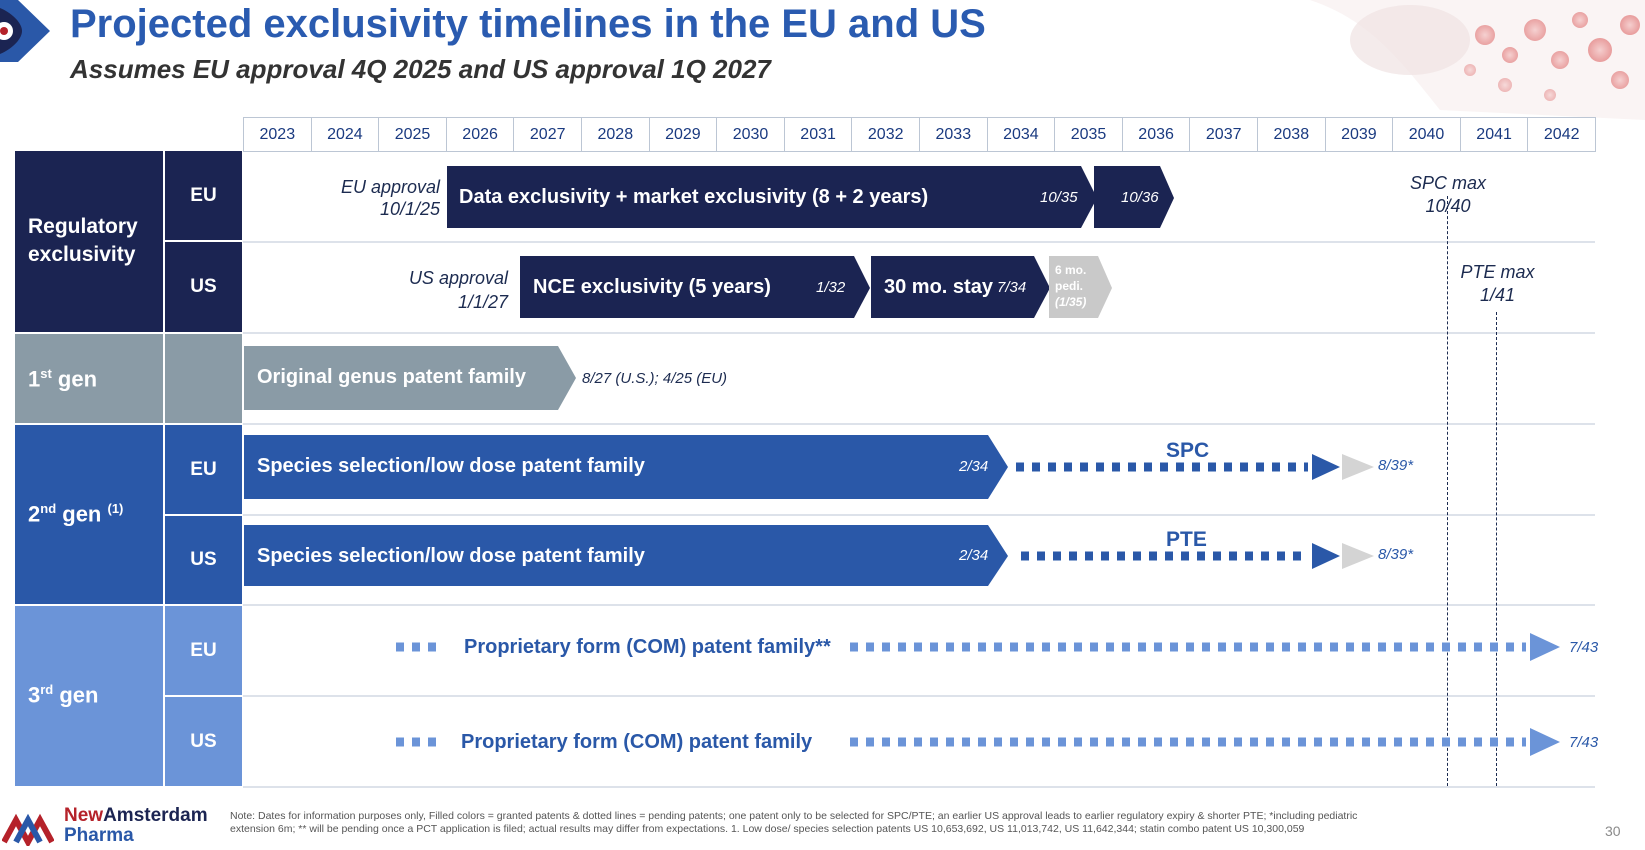 The height and width of the screenshot is (850, 1645). Describe the element at coordinates (1012, 287) in the screenshot. I see `us-30mo-stay-end: 7/34` at that location.